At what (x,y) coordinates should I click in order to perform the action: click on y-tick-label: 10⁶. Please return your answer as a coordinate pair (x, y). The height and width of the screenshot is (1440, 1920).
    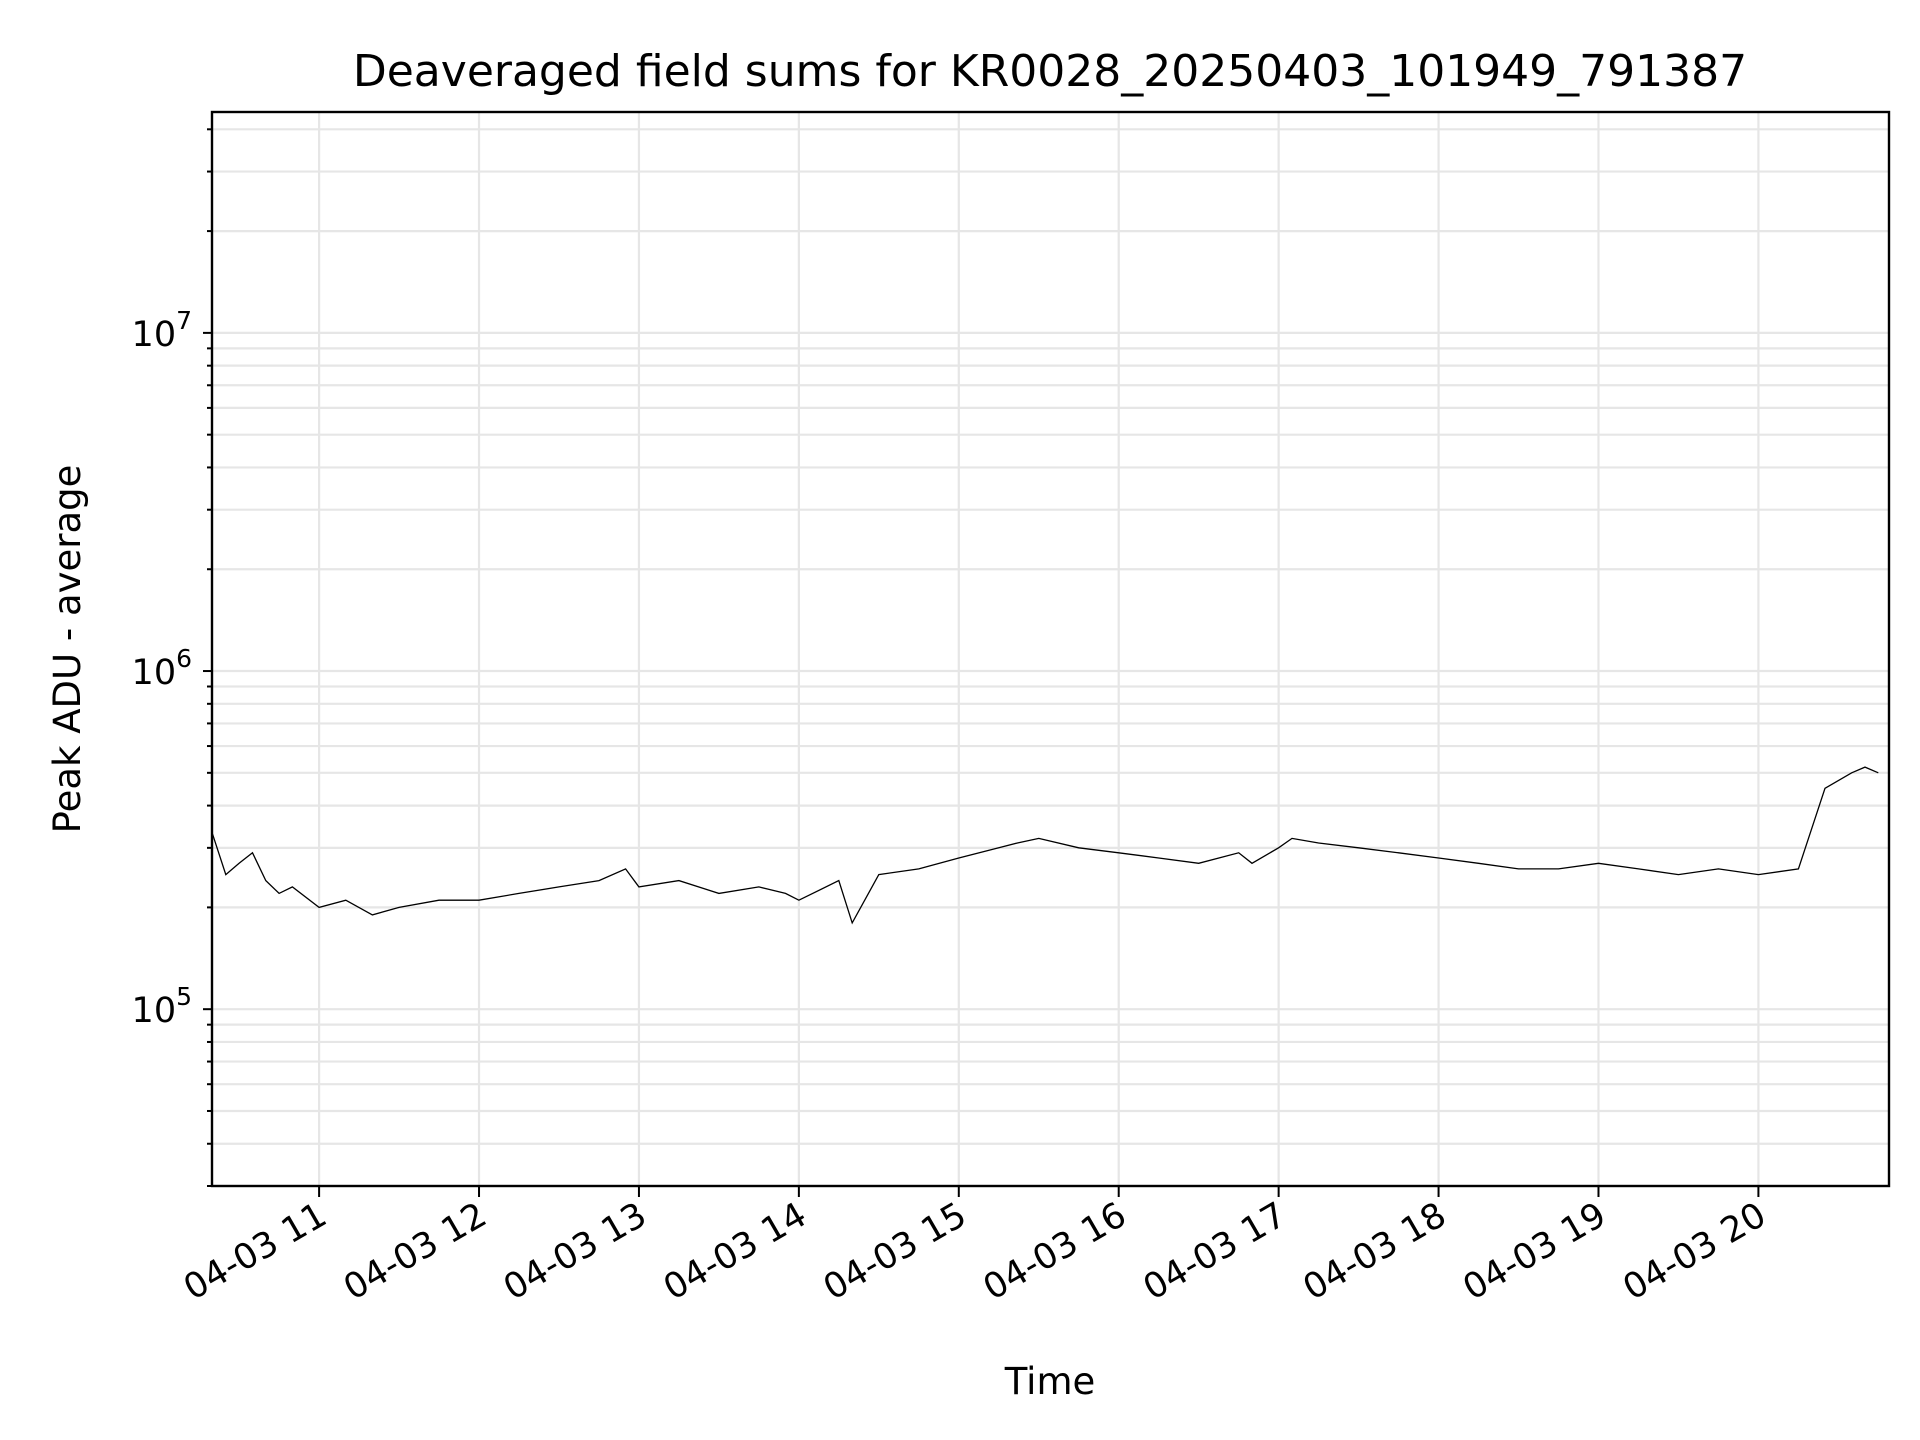
    Looking at the image, I should click on (162, 668).